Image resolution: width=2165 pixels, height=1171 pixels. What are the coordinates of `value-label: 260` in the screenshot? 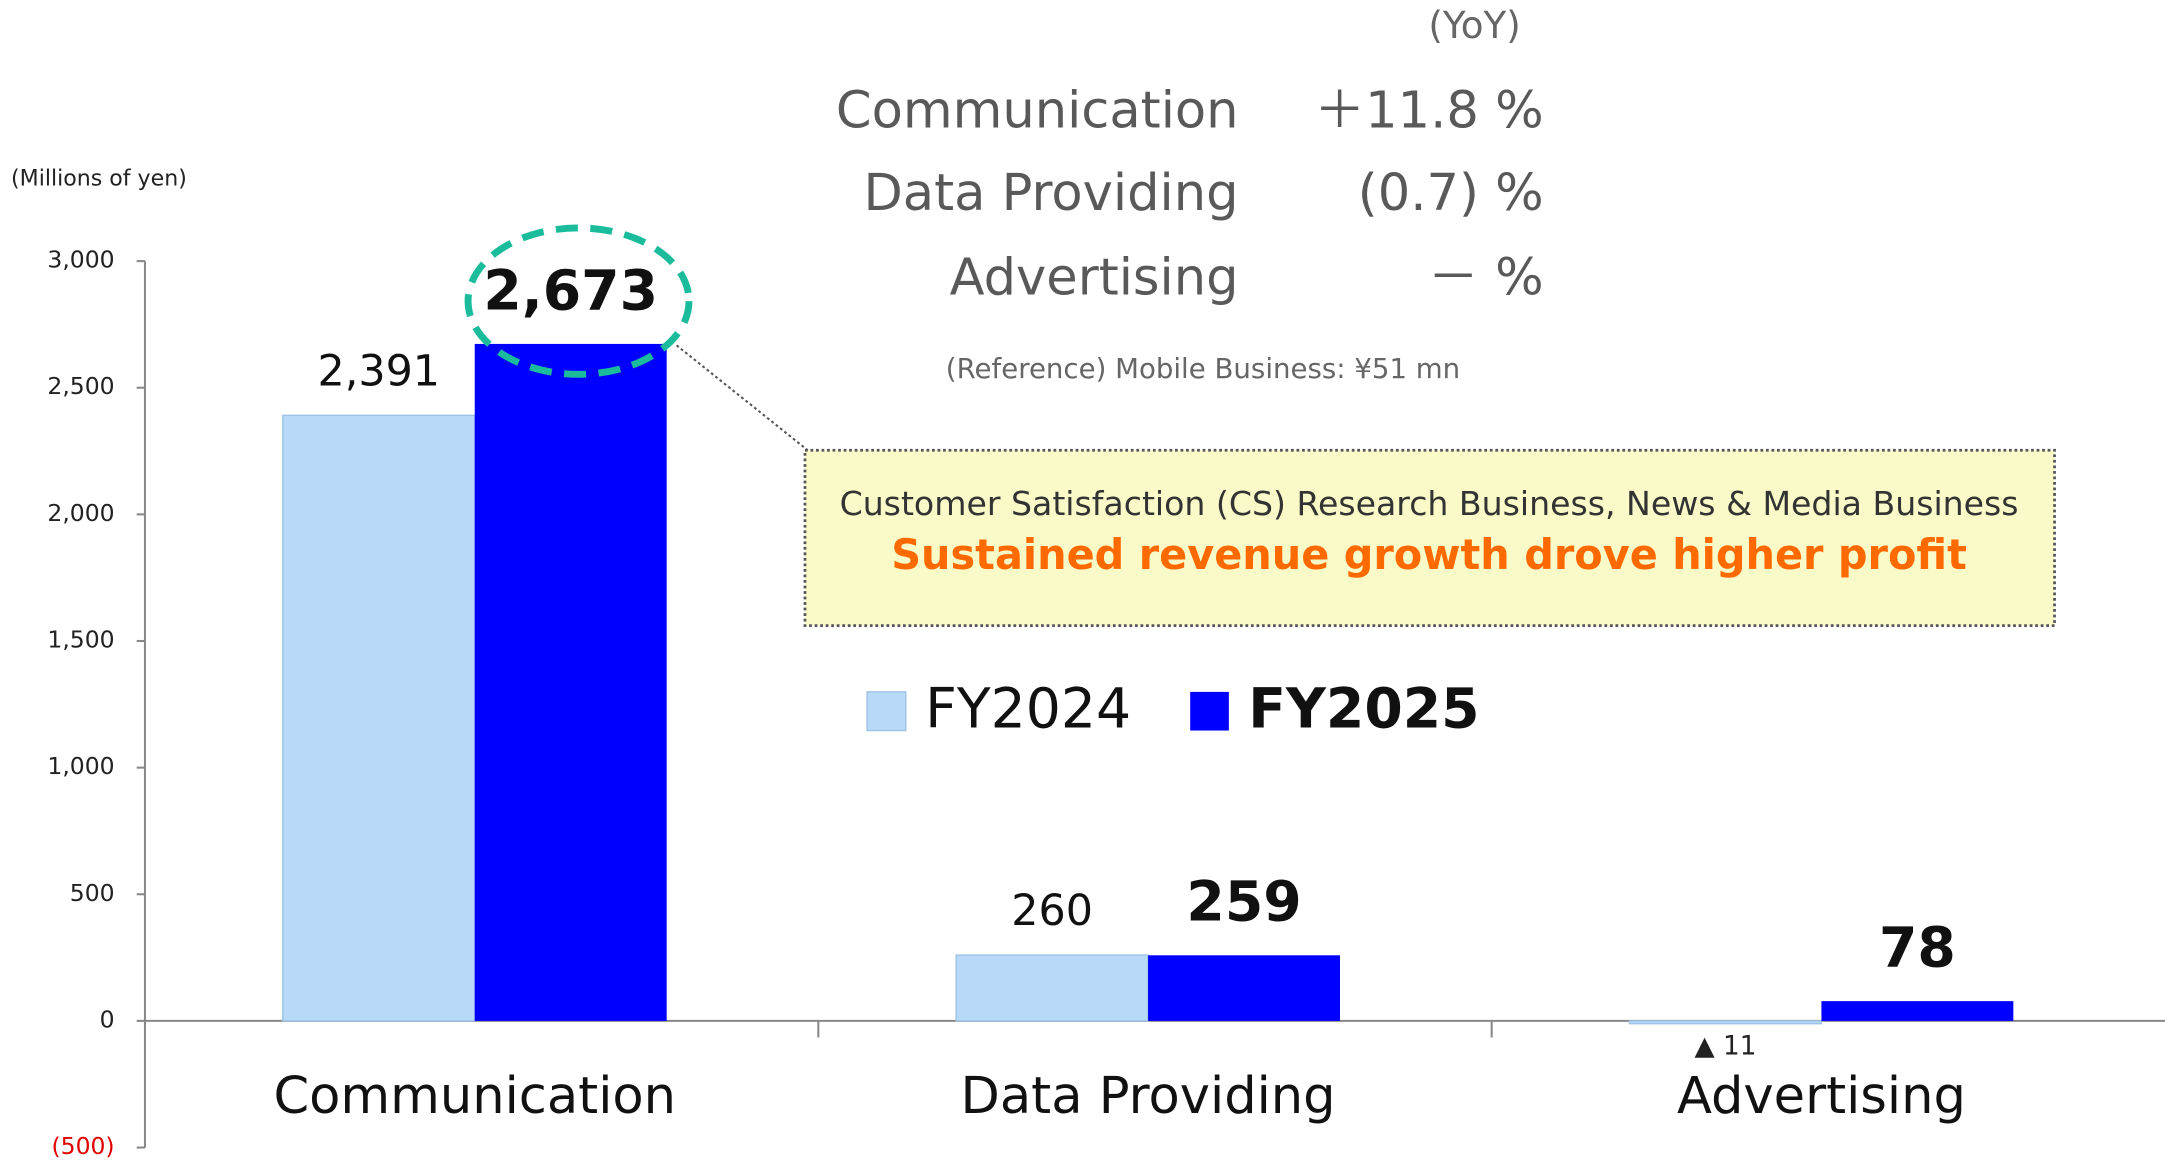 It's located at (1052, 911).